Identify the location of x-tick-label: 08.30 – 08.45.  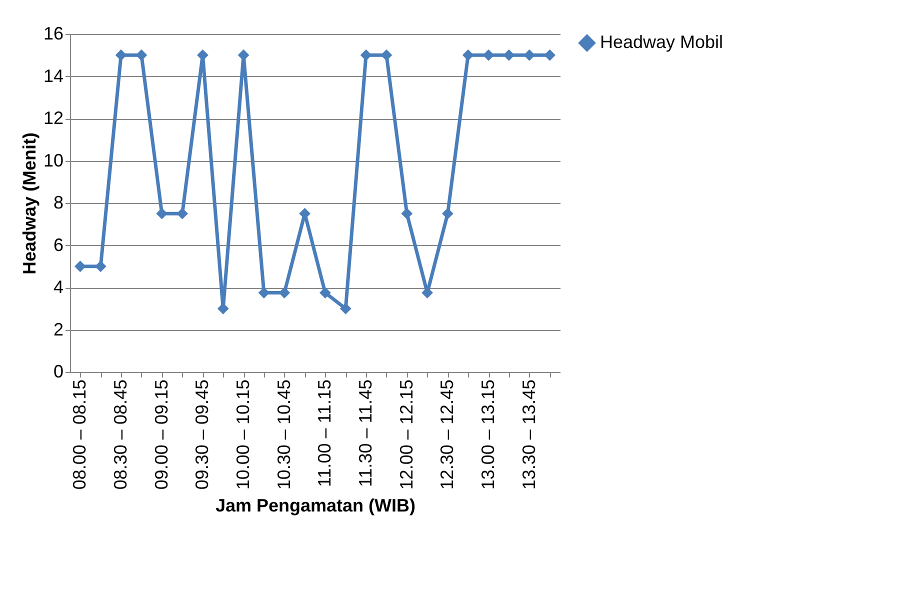
(120, 435).